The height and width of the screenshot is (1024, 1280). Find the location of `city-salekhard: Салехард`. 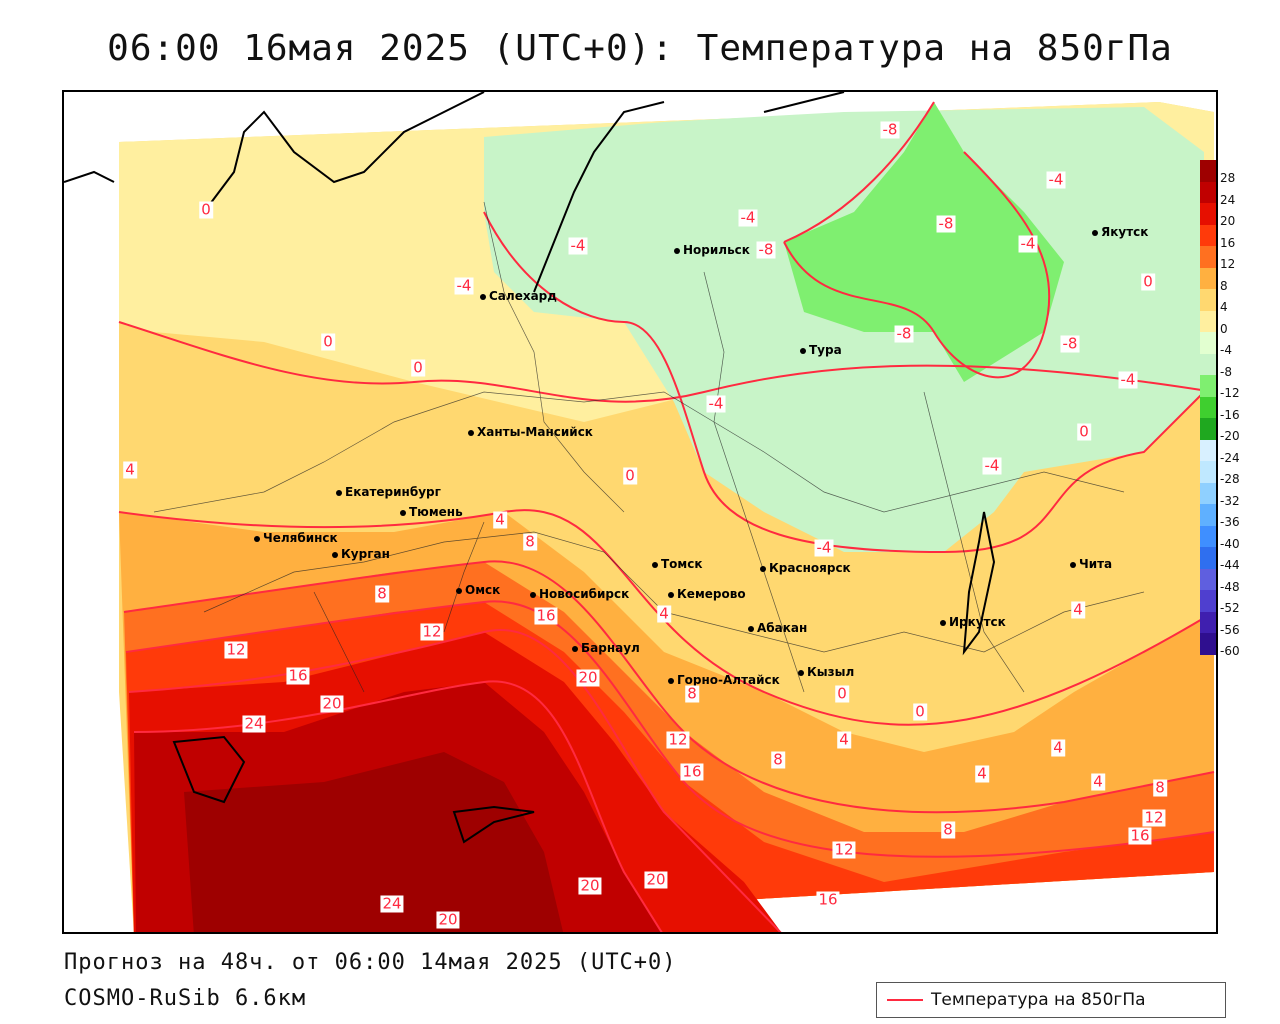

city-salekhard: Салехард is located at coordinates (518, 296).